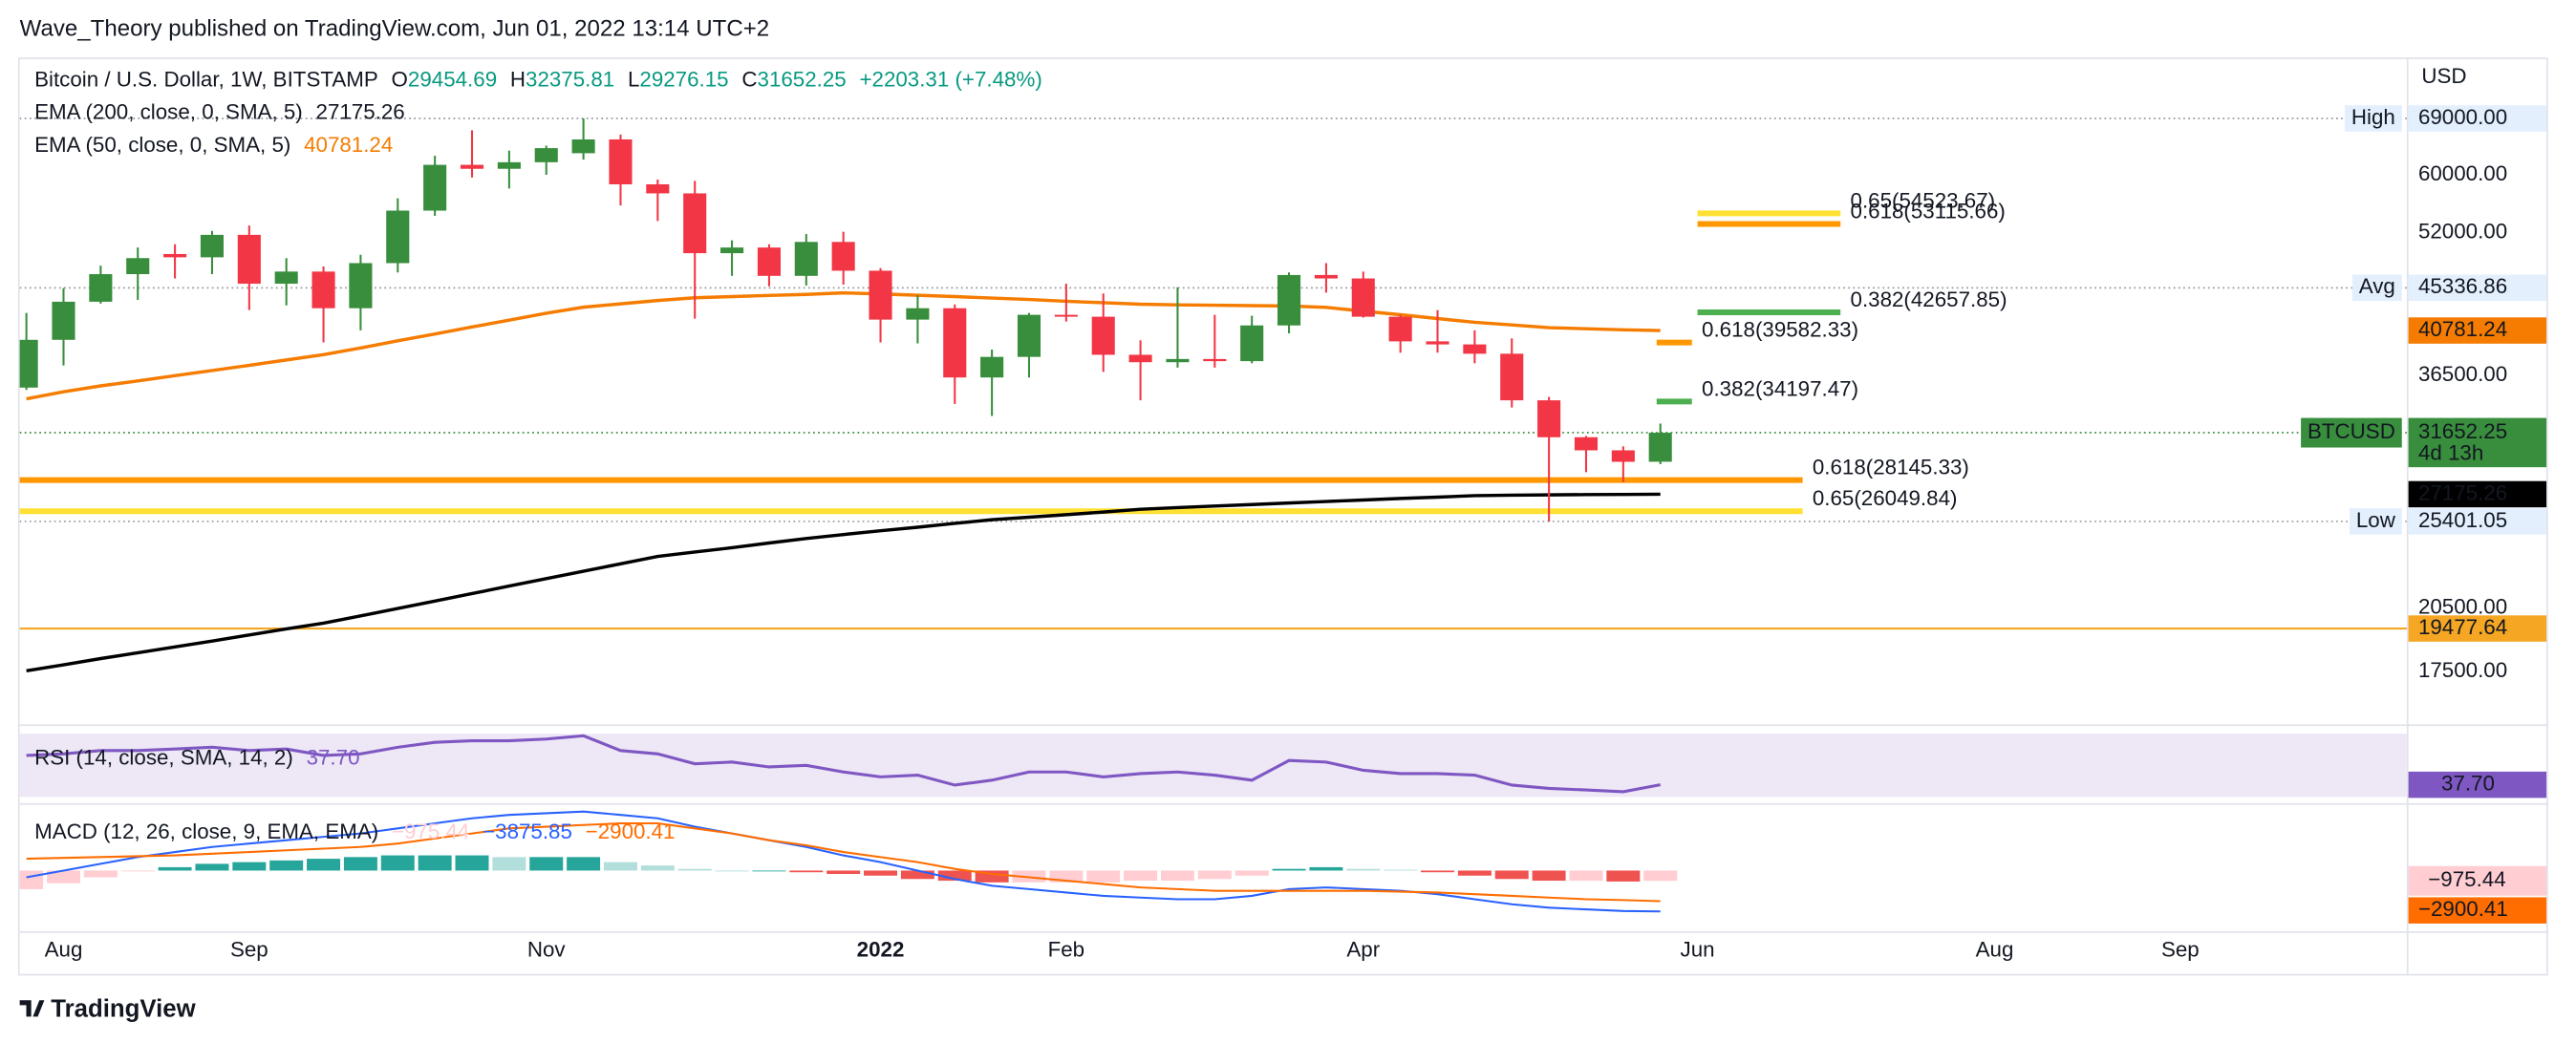  What do you see at coordinates (802, 79) in the screenshot?
I see `legend-item: 31652.25` at bounding box center [802, 79].